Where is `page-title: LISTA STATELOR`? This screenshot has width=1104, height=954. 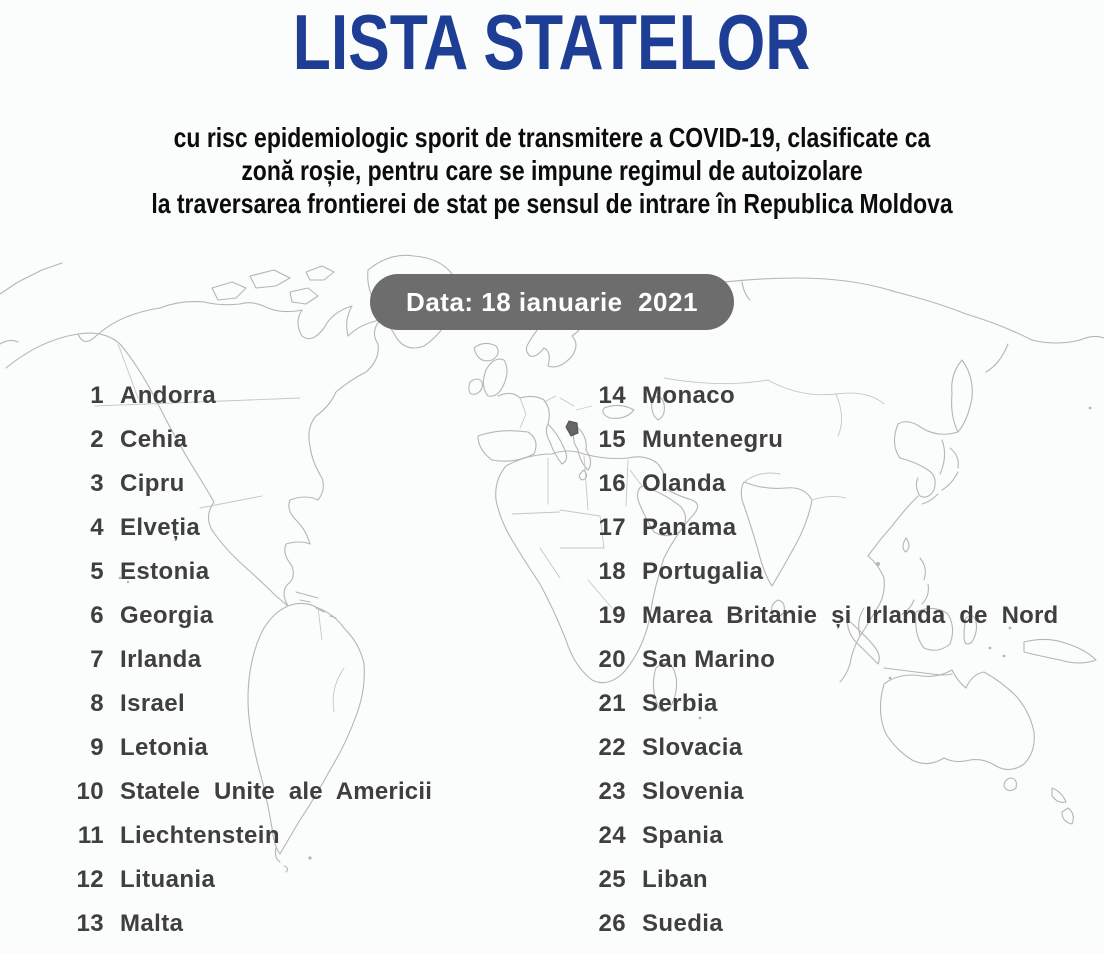 page-title: LISTA STATELOR is located at coordinates (552, 42).